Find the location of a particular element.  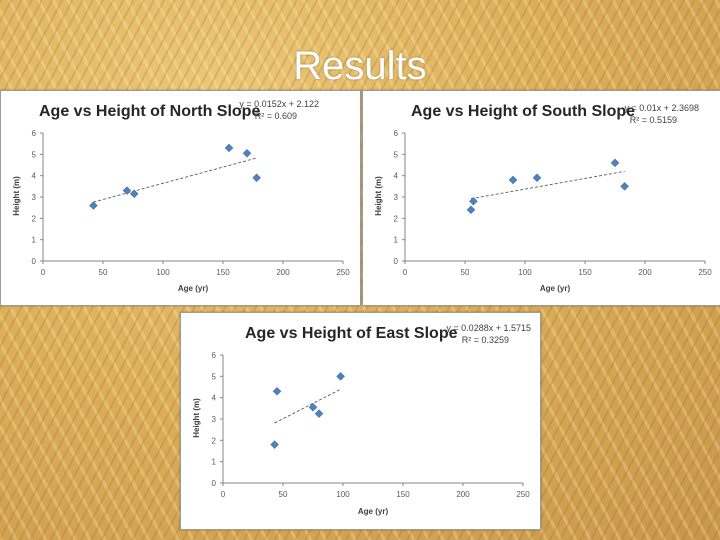

south-y-tick-label: 6 is located at coordinates (396, 133).